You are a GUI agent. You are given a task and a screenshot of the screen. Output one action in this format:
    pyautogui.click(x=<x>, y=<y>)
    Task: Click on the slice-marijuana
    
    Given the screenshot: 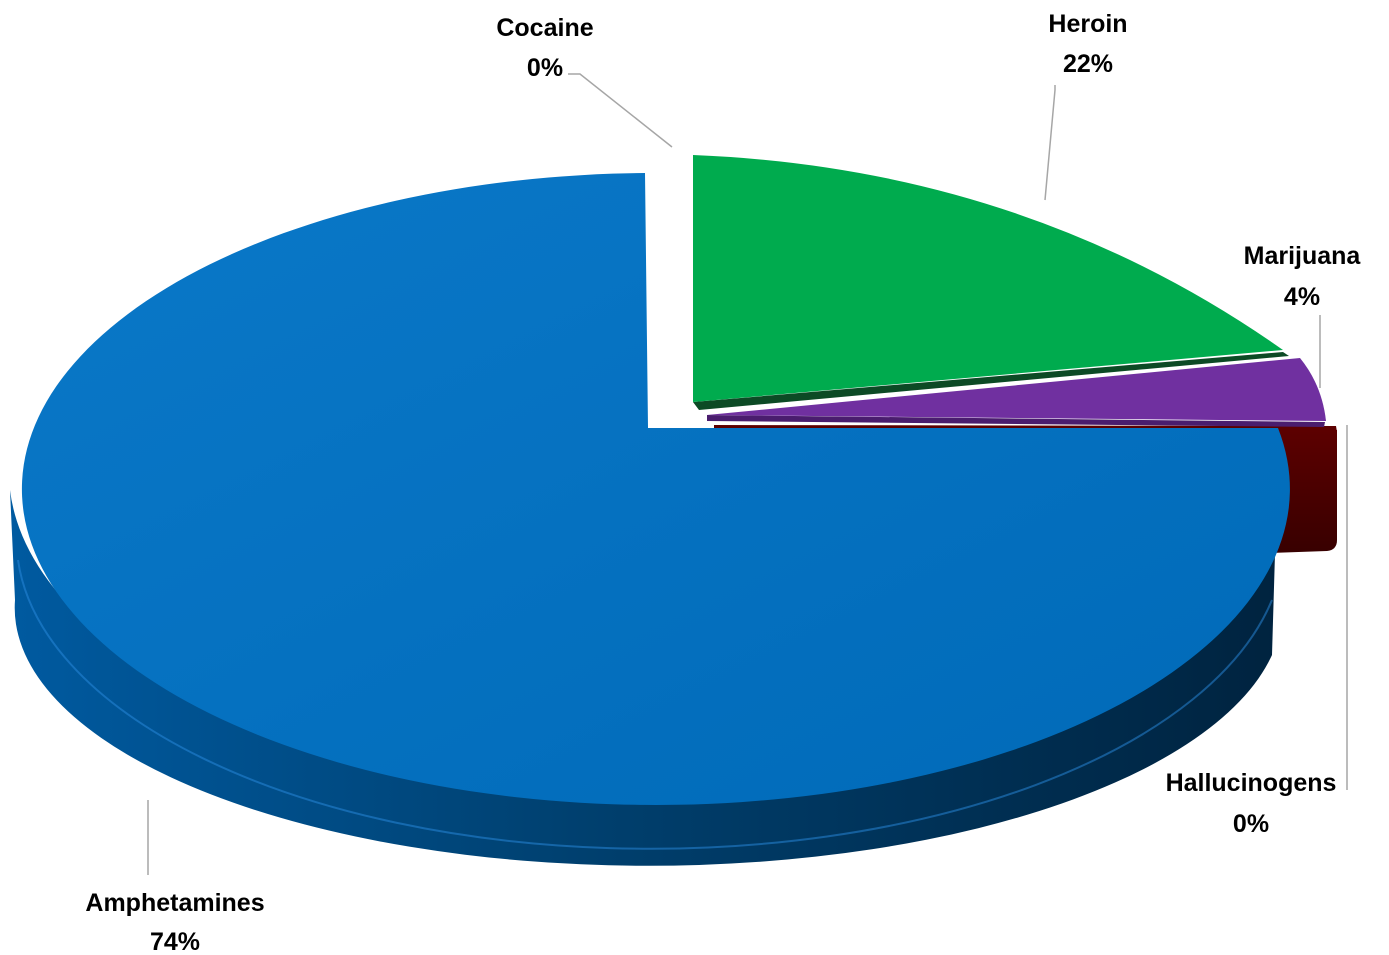 What is the action you would take?
    pyautogui.click(x=1016, y=392)
    